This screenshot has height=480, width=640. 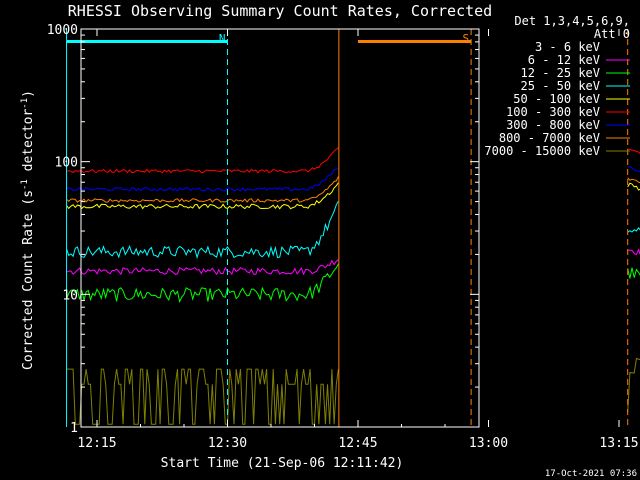 I want to click on x-tick-label-3: 13:00, so click(x=488, y=443).